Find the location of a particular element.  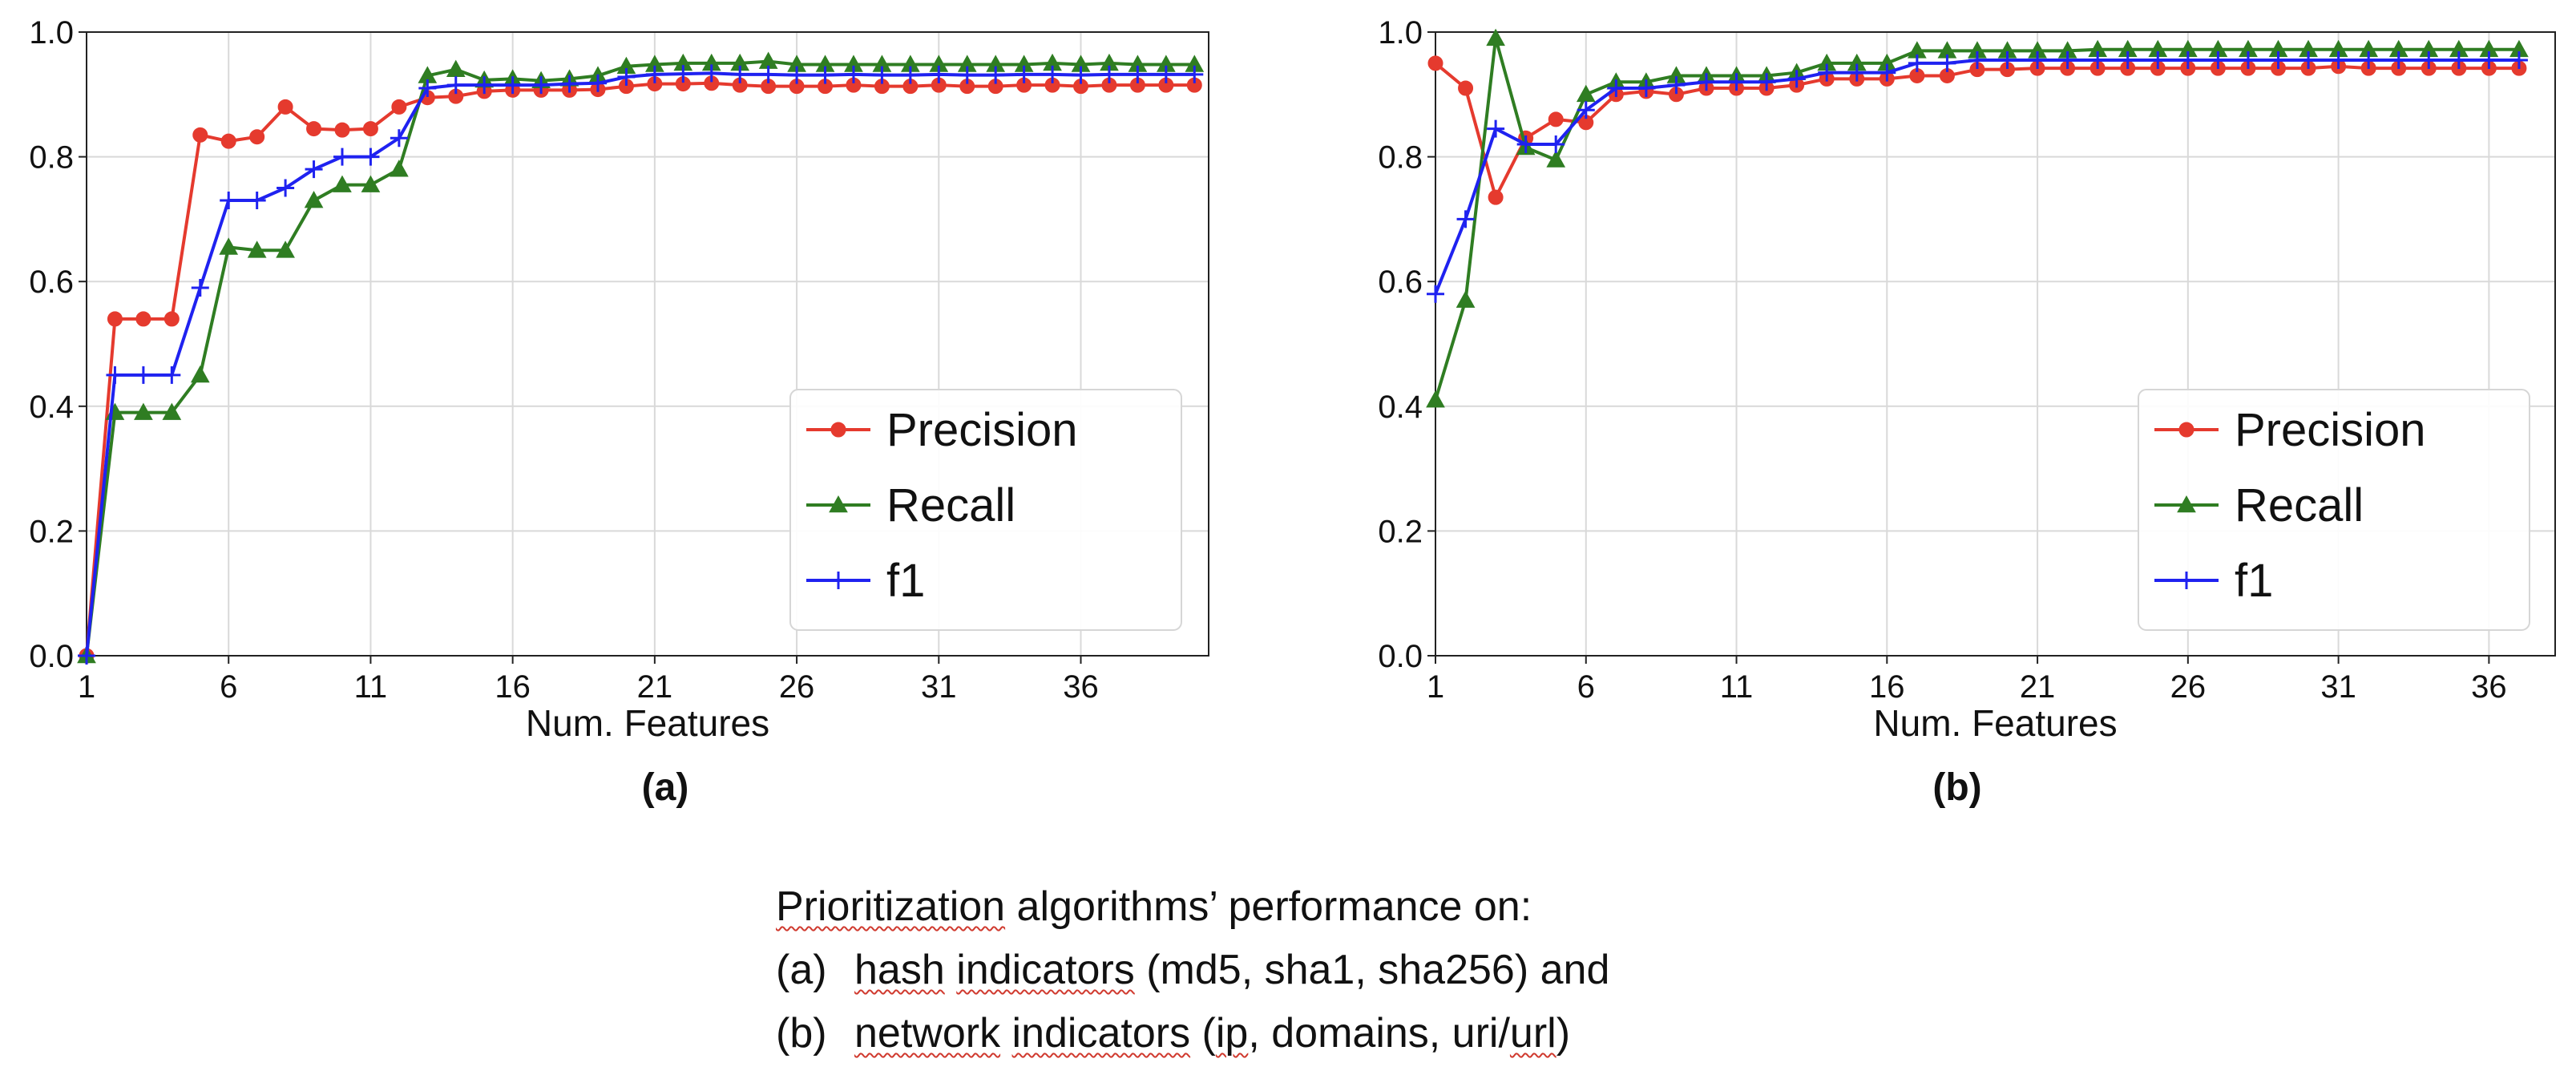

y-tick-label: 0.8 is located at coordinates (1401, 158).